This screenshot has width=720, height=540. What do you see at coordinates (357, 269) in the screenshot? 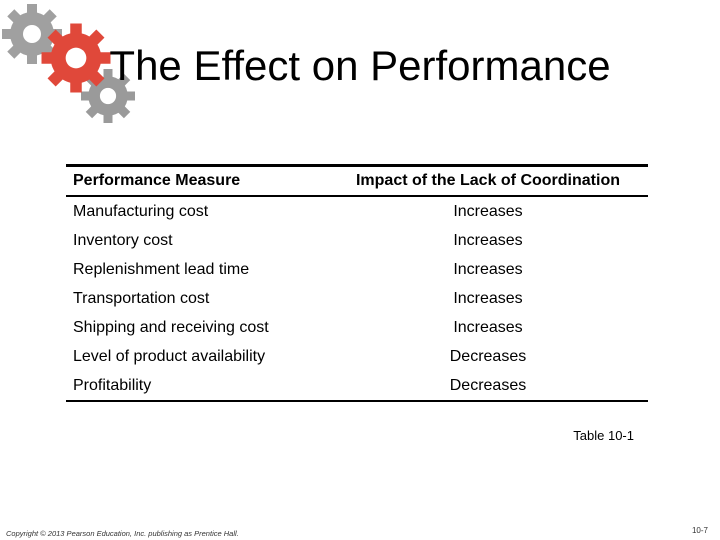
I see `table-row: Replenishment lead time Increases` at bounding box center [357, 269].